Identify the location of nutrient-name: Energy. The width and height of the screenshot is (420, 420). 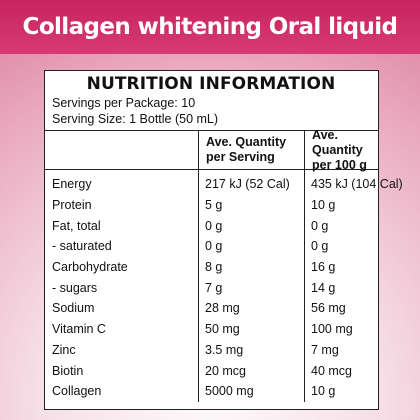
(72, 184).